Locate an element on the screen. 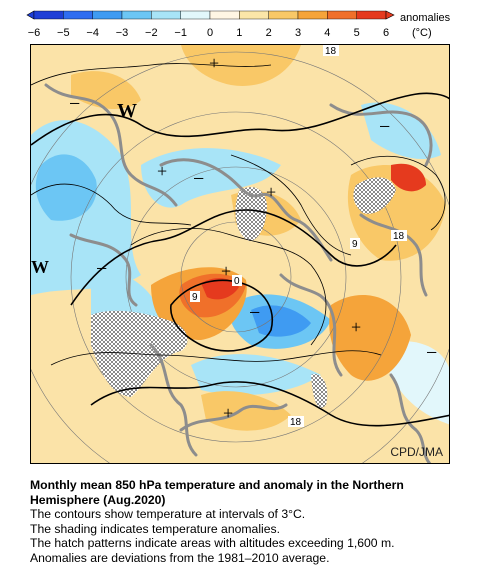 The image size is (480, 570). hatch-greenland is located at coordinates (251, 214).